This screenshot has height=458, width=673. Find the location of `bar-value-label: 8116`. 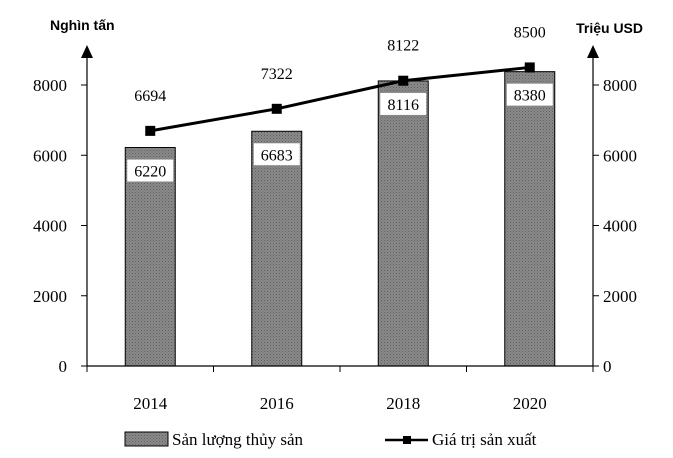

bar-value-label: 8116 is located at coordinates (403, 105).